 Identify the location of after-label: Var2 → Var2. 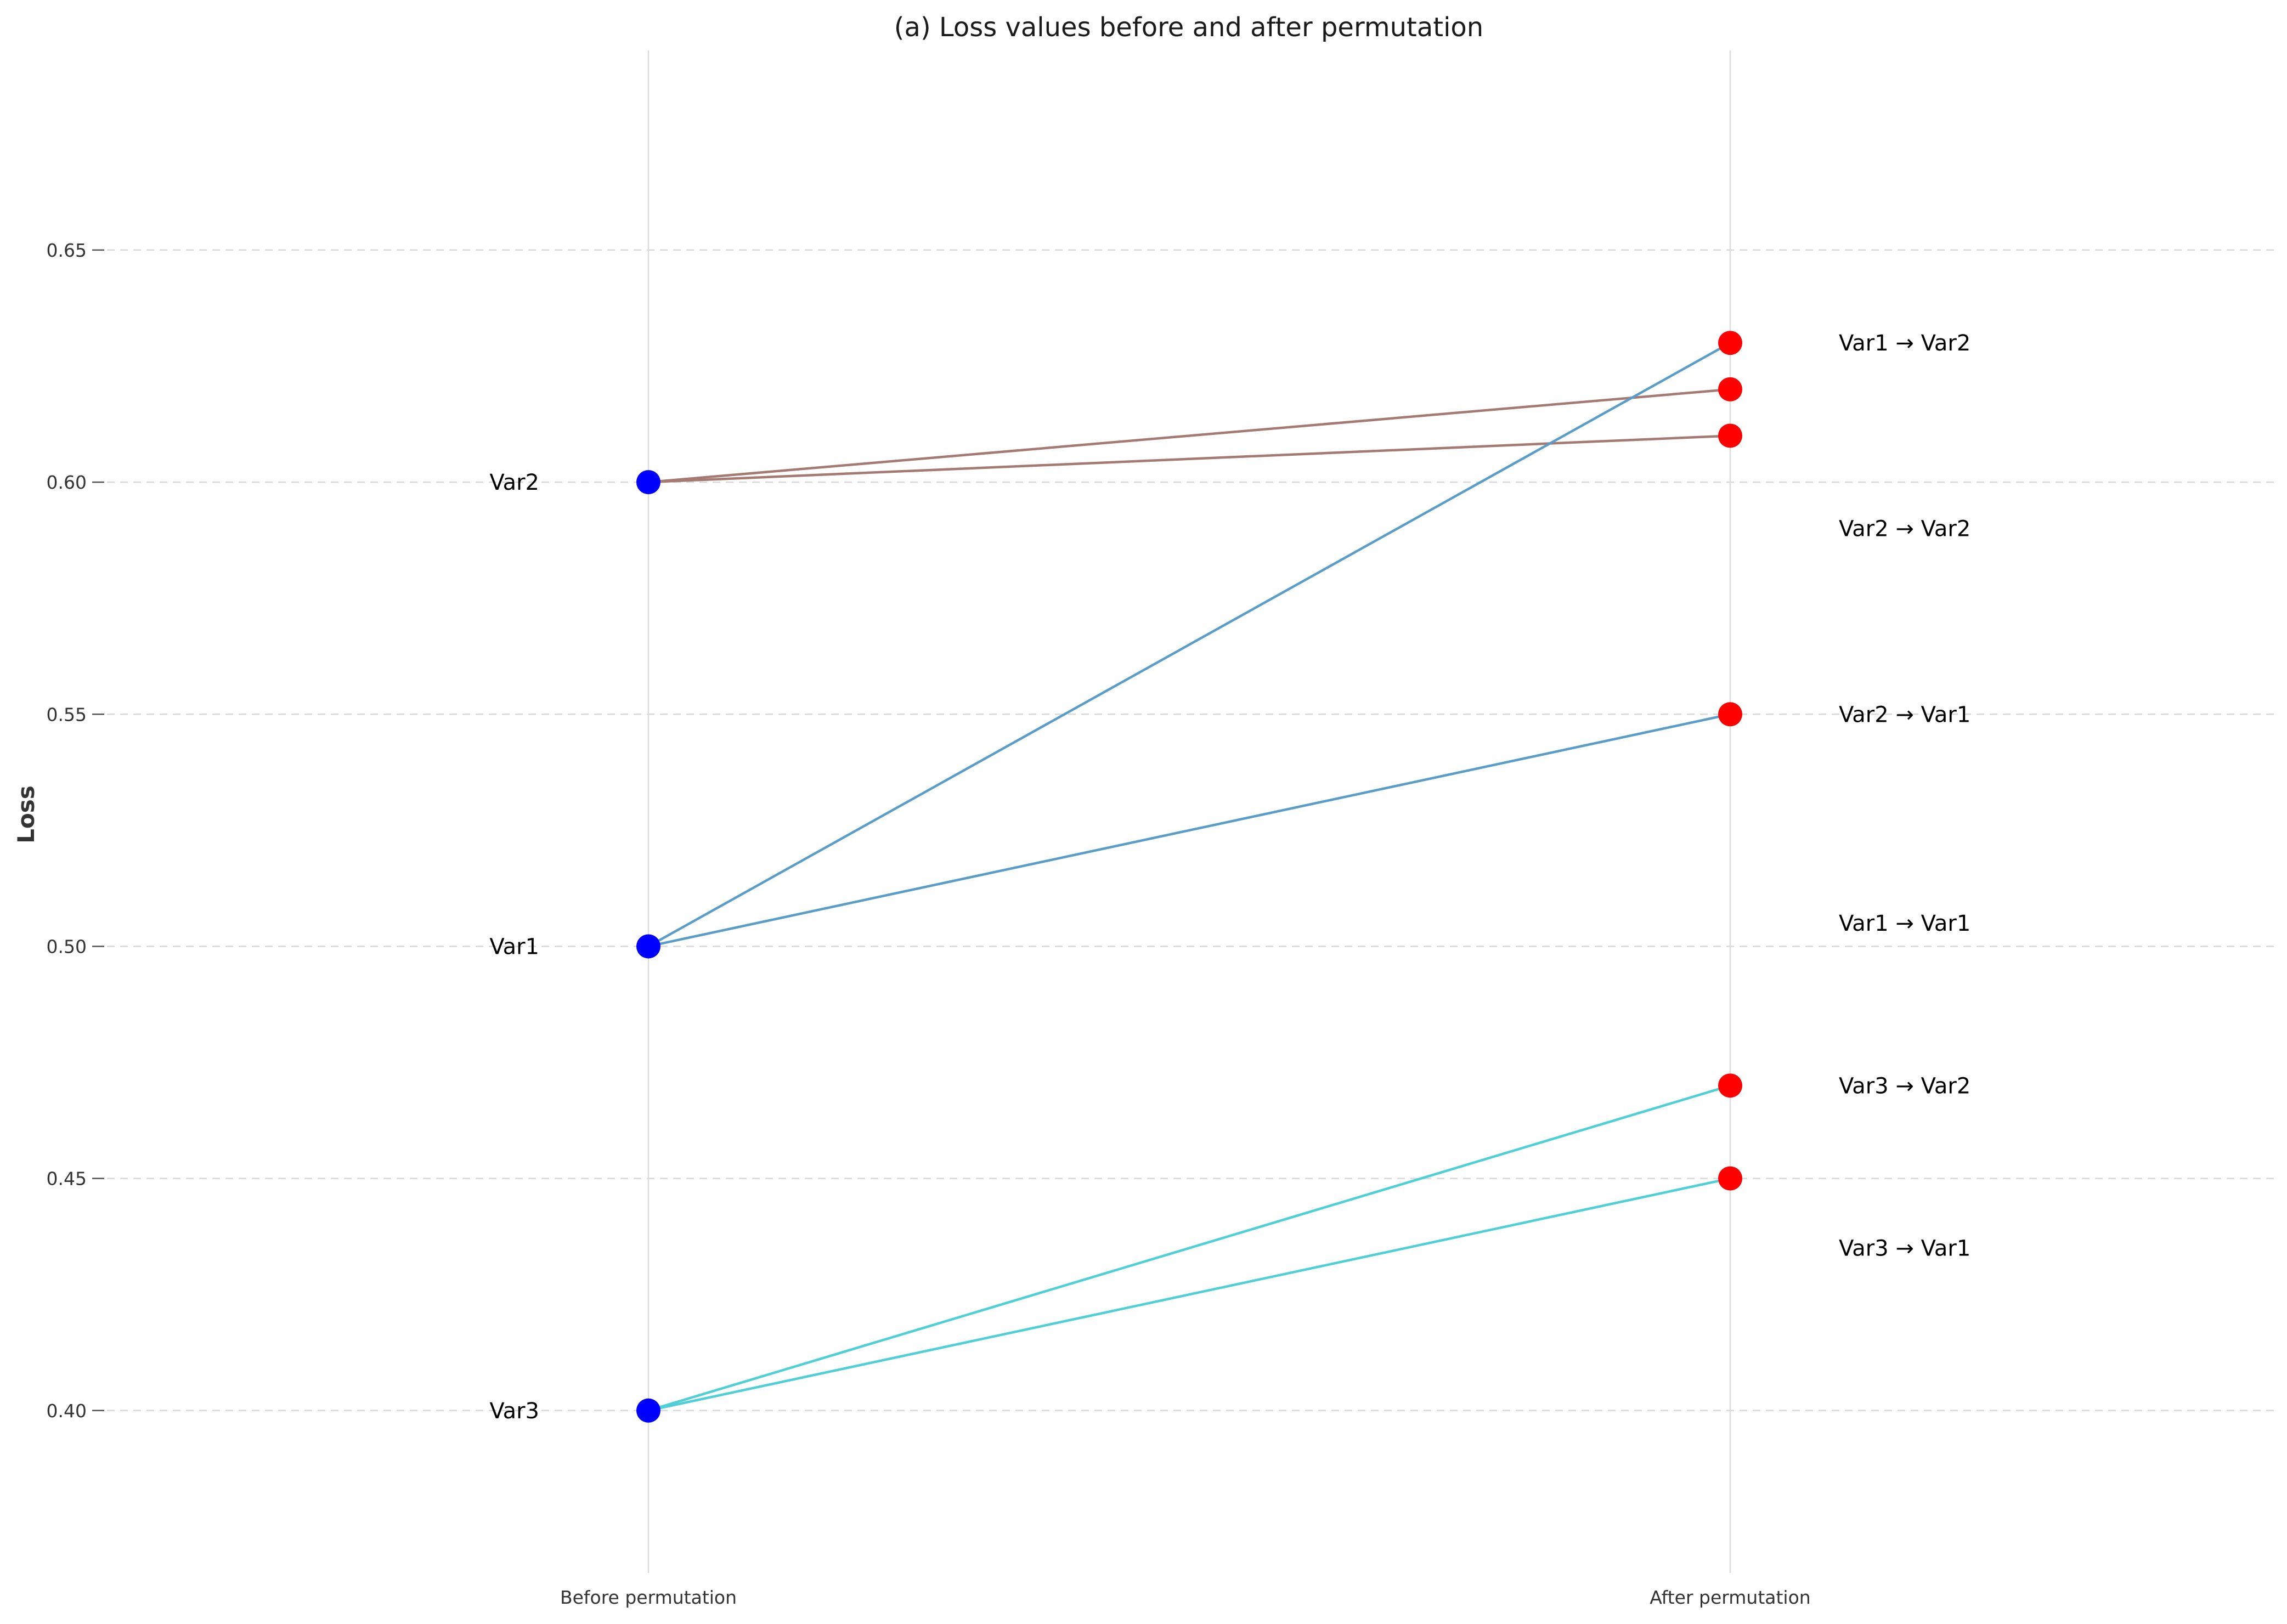
(1904, 529).